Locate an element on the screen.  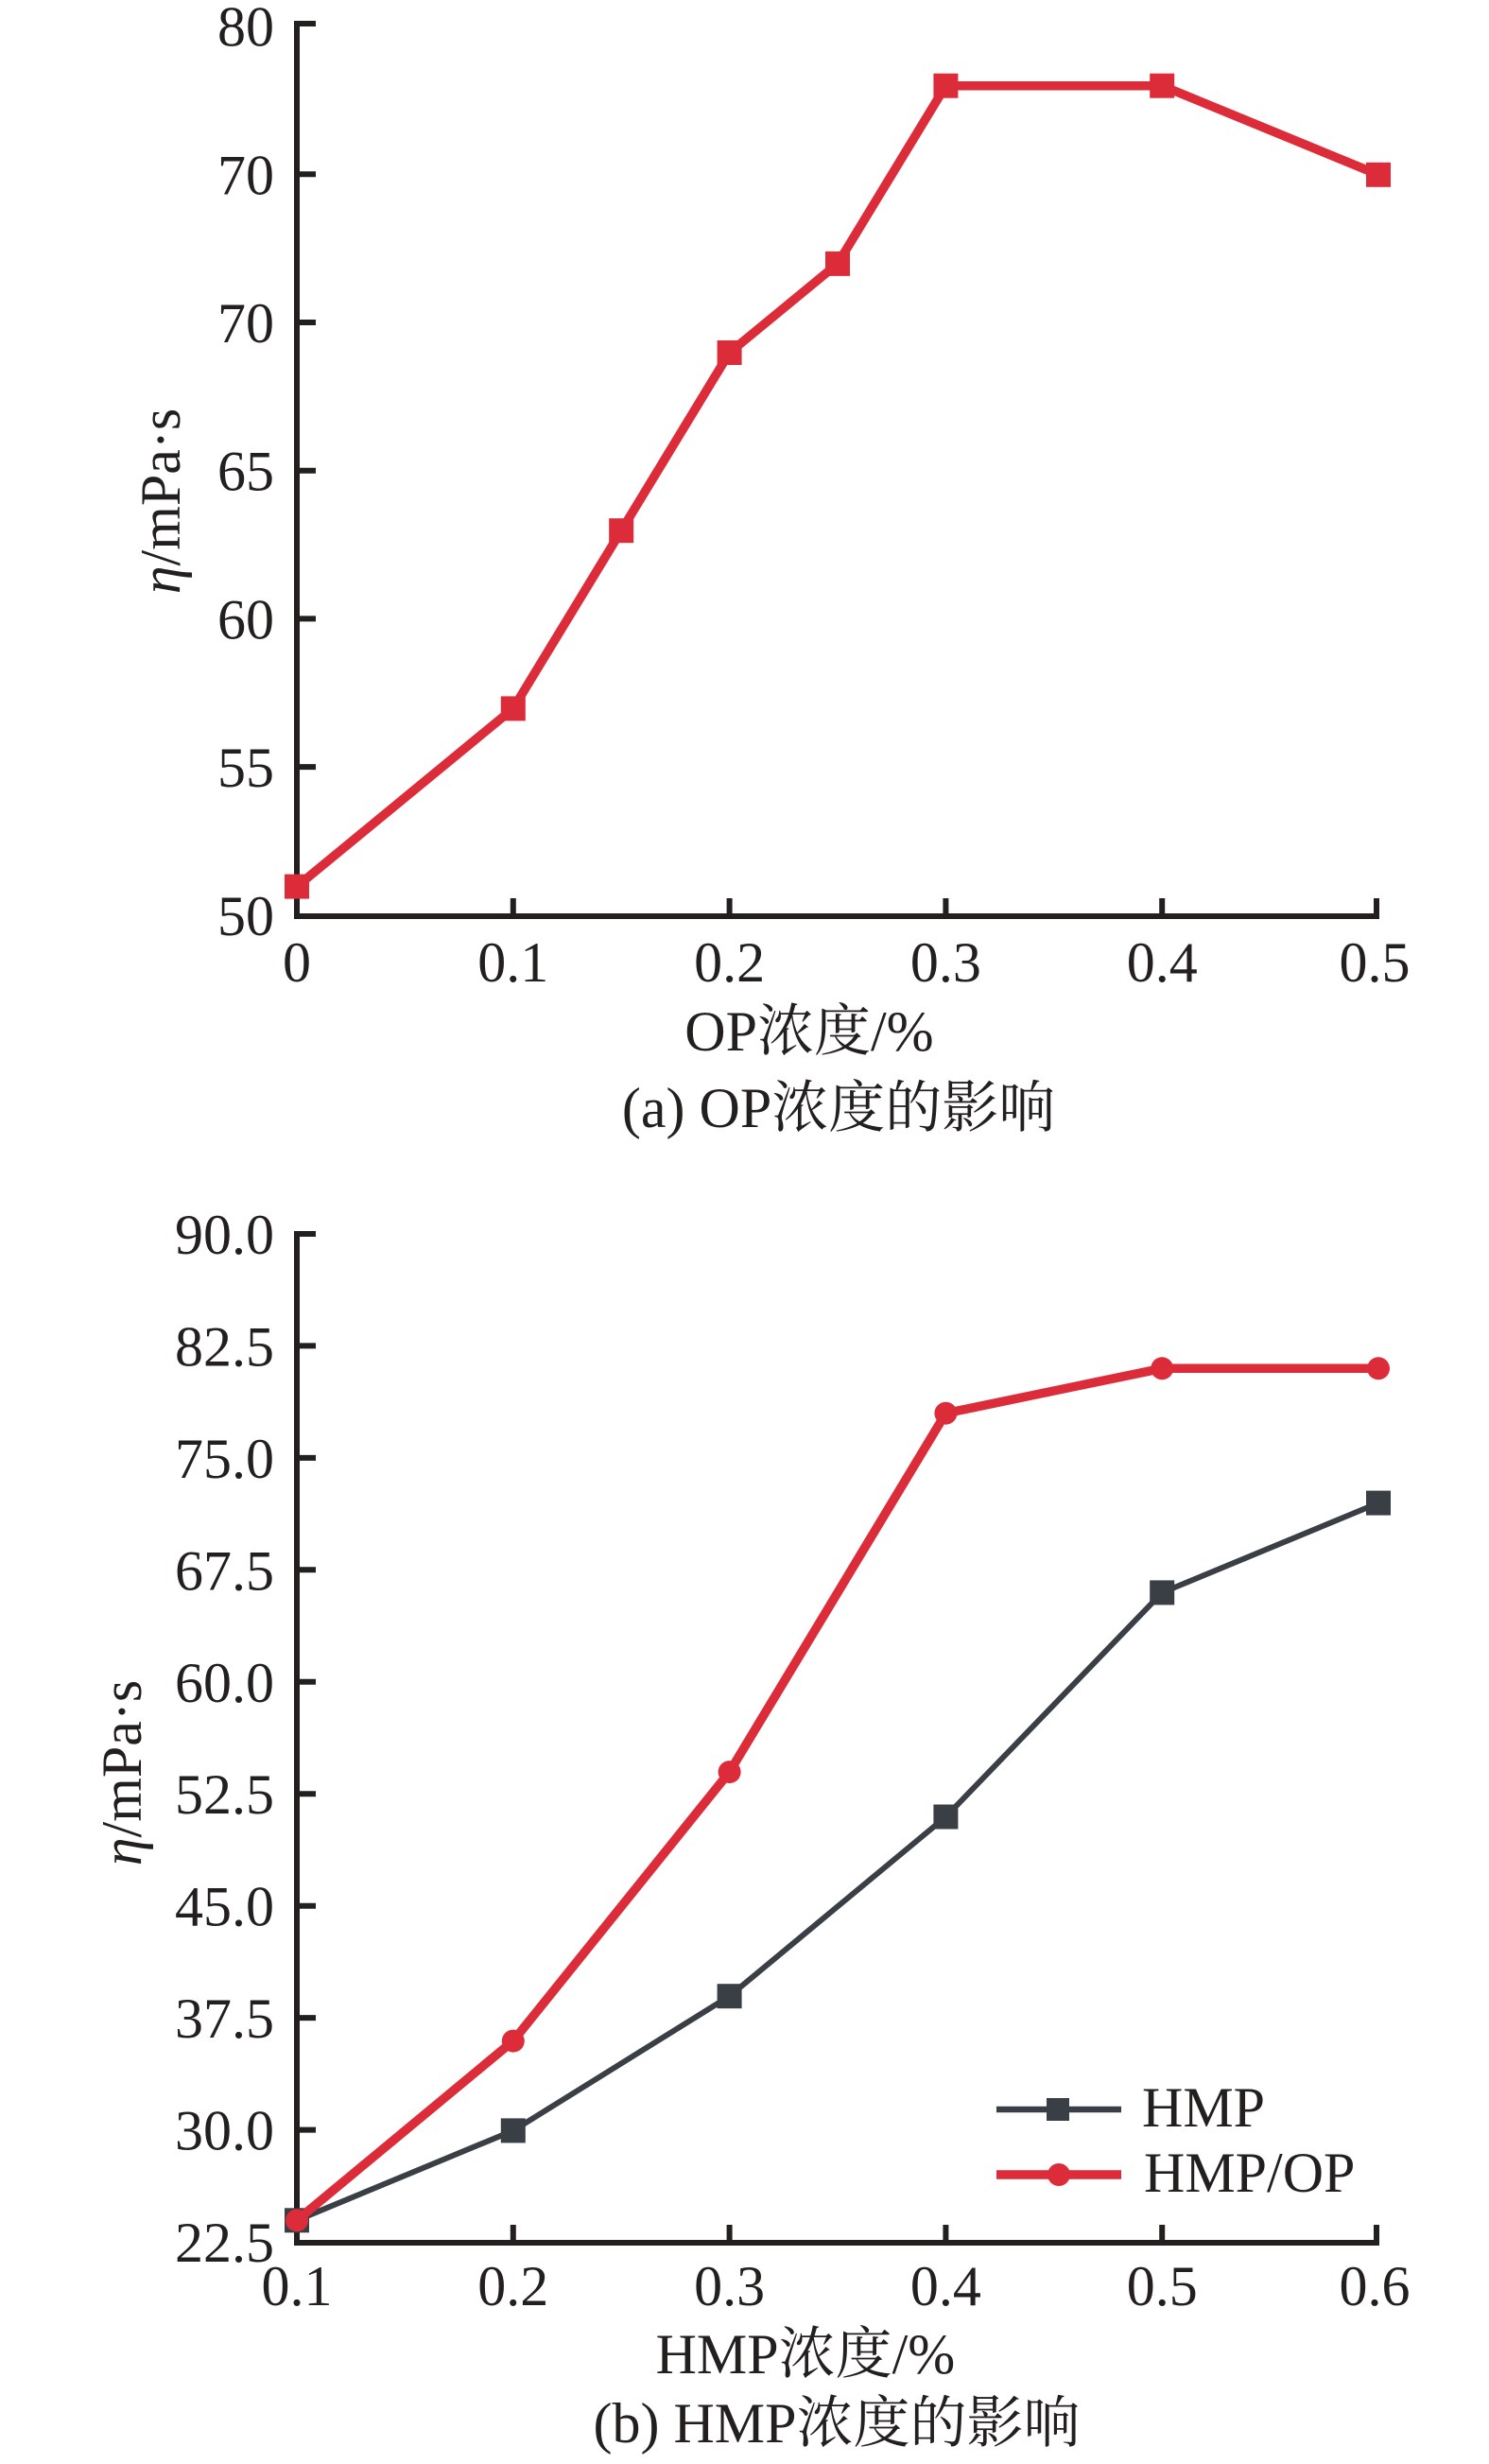
svg-text: 30.0 is located at coordinates (224, 2131).